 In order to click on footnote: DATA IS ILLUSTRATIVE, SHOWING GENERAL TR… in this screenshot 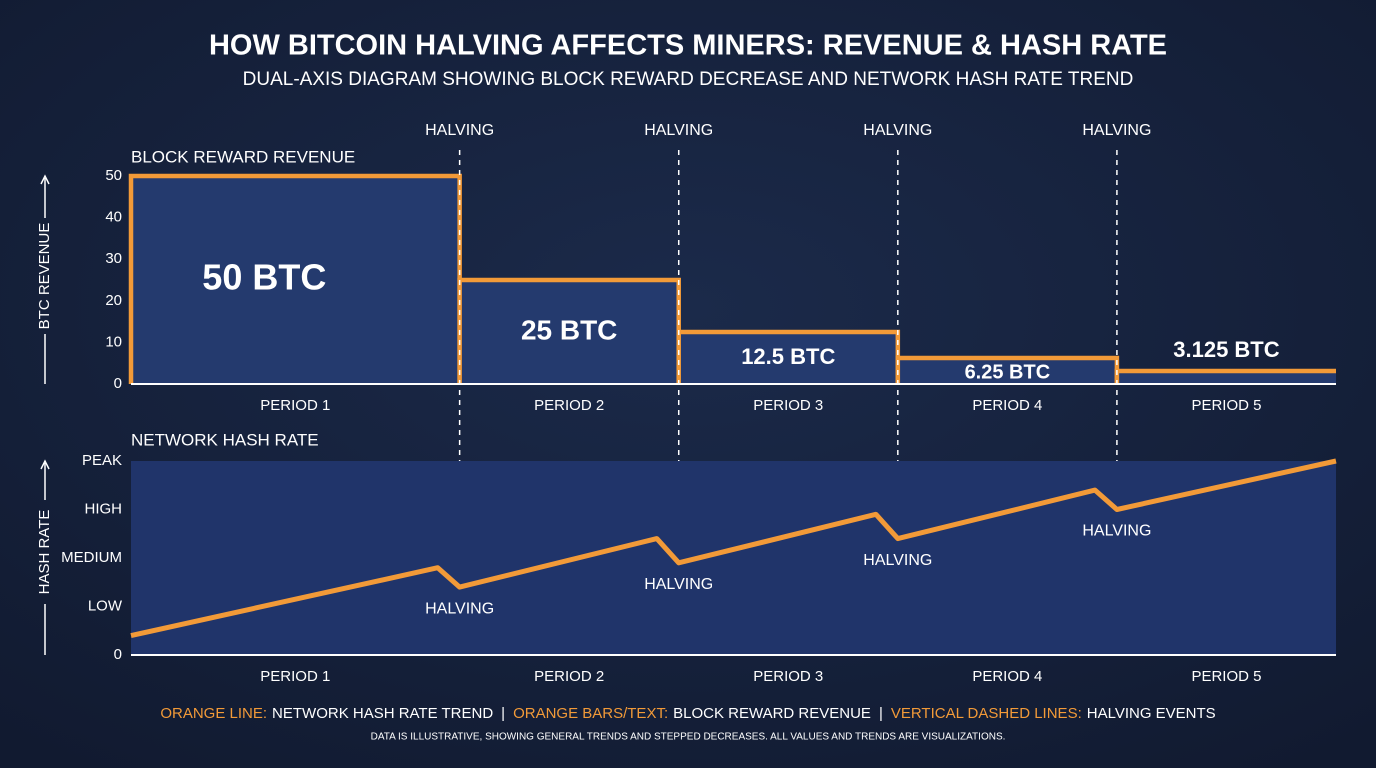, I will do `click(688, 737)`.